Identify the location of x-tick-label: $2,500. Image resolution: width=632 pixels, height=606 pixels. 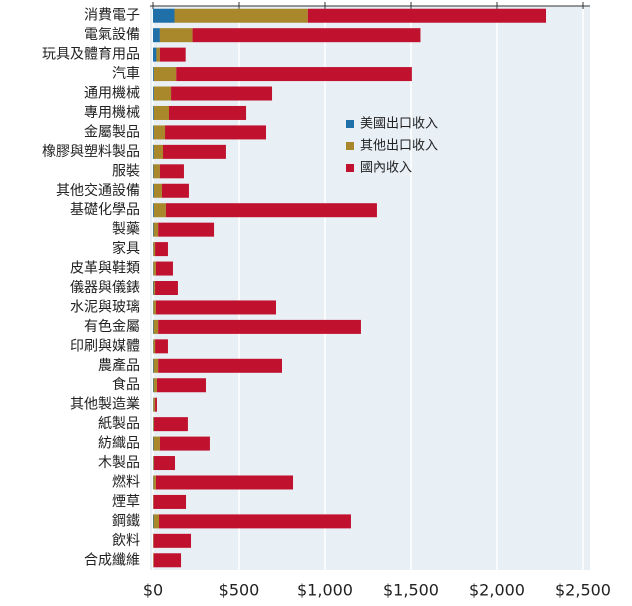
(583, 590).